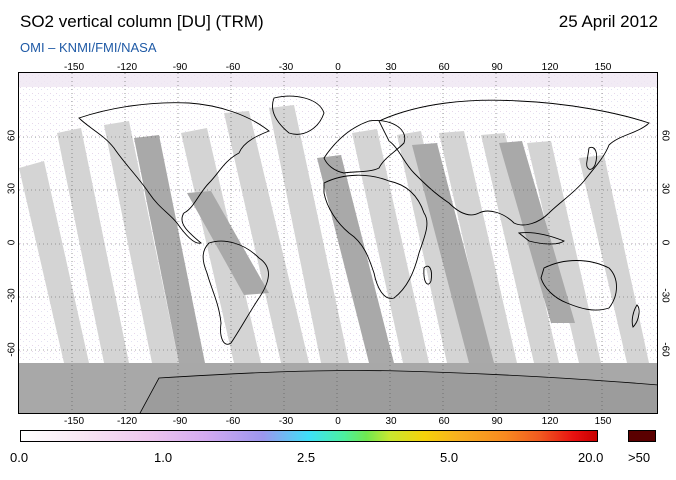 Image resolution: width=676 pixels, height=480 pixels. I want to click on lat-tick-right: 60, so click(665, 135).